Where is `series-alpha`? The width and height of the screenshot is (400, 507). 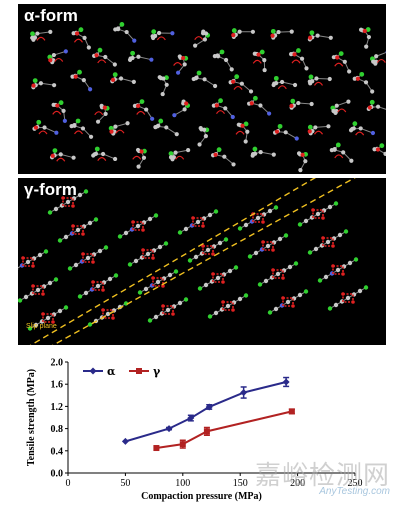
series-alpha is located at coordinates (205, 410).